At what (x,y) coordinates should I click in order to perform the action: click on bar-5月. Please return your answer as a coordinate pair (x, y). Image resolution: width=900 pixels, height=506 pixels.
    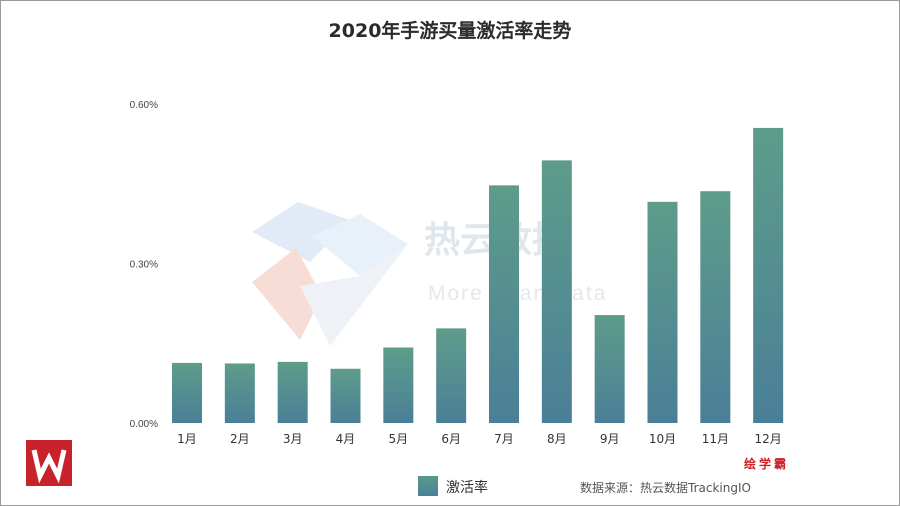
    Looking at the image, I should click on (398, 385).